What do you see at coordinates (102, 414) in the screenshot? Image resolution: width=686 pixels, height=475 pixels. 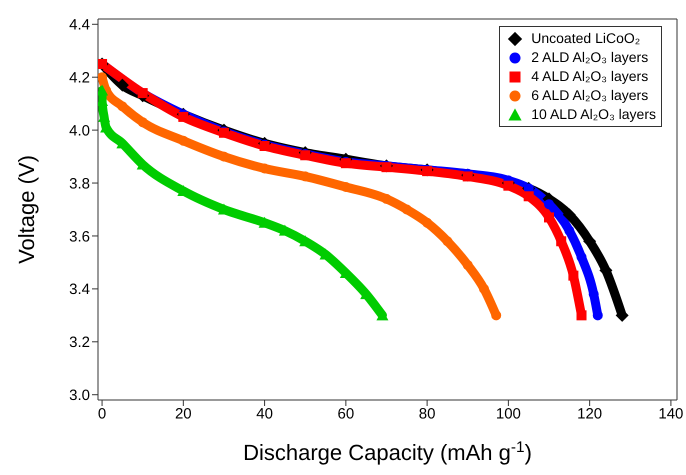 I see `x-tick-label: 0` at bounding box center [102, 414].